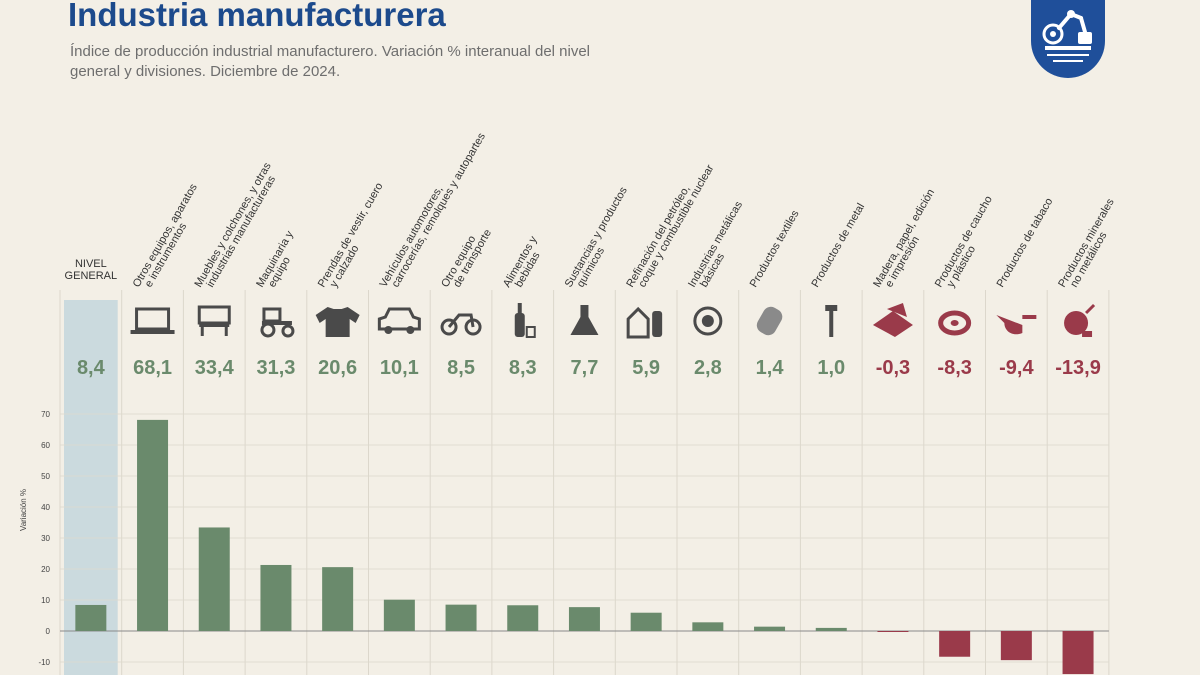 This screenshot has height=675, width=1200. What do you see at coordinates (45, 414) in the screenshot?
I see `y-tick-label: 70` at bounding box center [45, 414].